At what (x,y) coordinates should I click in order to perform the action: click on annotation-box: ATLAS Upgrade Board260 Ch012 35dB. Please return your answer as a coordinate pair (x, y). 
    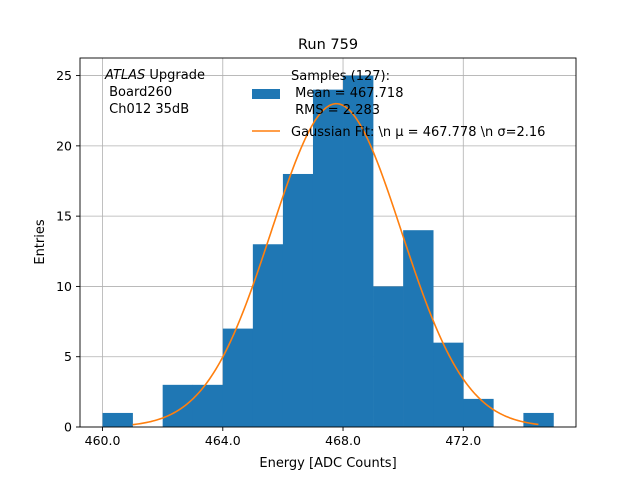
    Looking at the image, I should click on (154, 92).